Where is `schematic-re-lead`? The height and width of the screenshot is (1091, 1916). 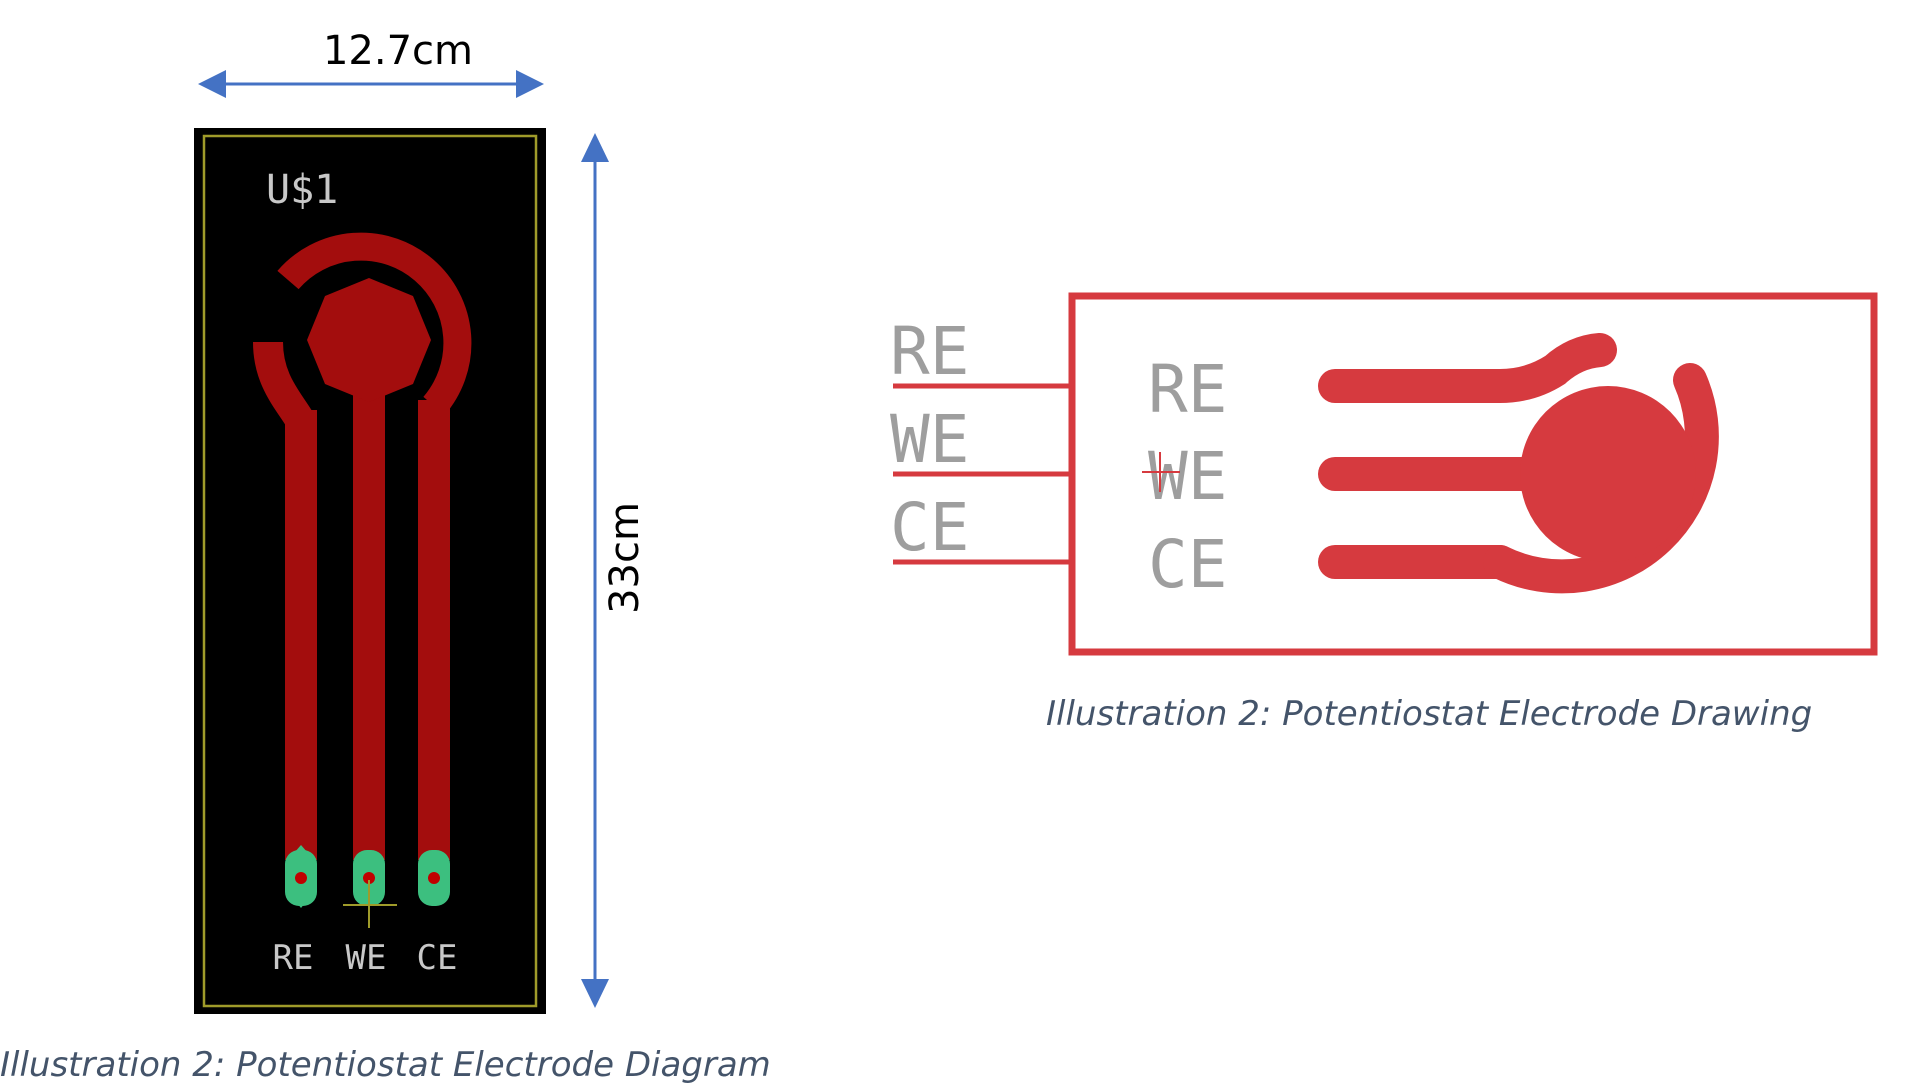 schematic-re-lead is located at coordinates (1467, 368).